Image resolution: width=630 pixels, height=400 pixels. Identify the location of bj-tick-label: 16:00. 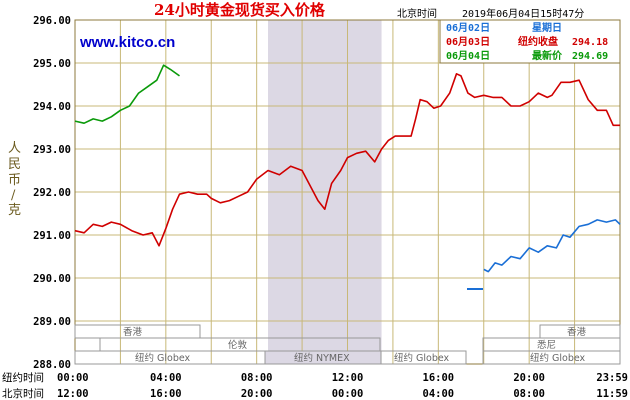
(166, 394).